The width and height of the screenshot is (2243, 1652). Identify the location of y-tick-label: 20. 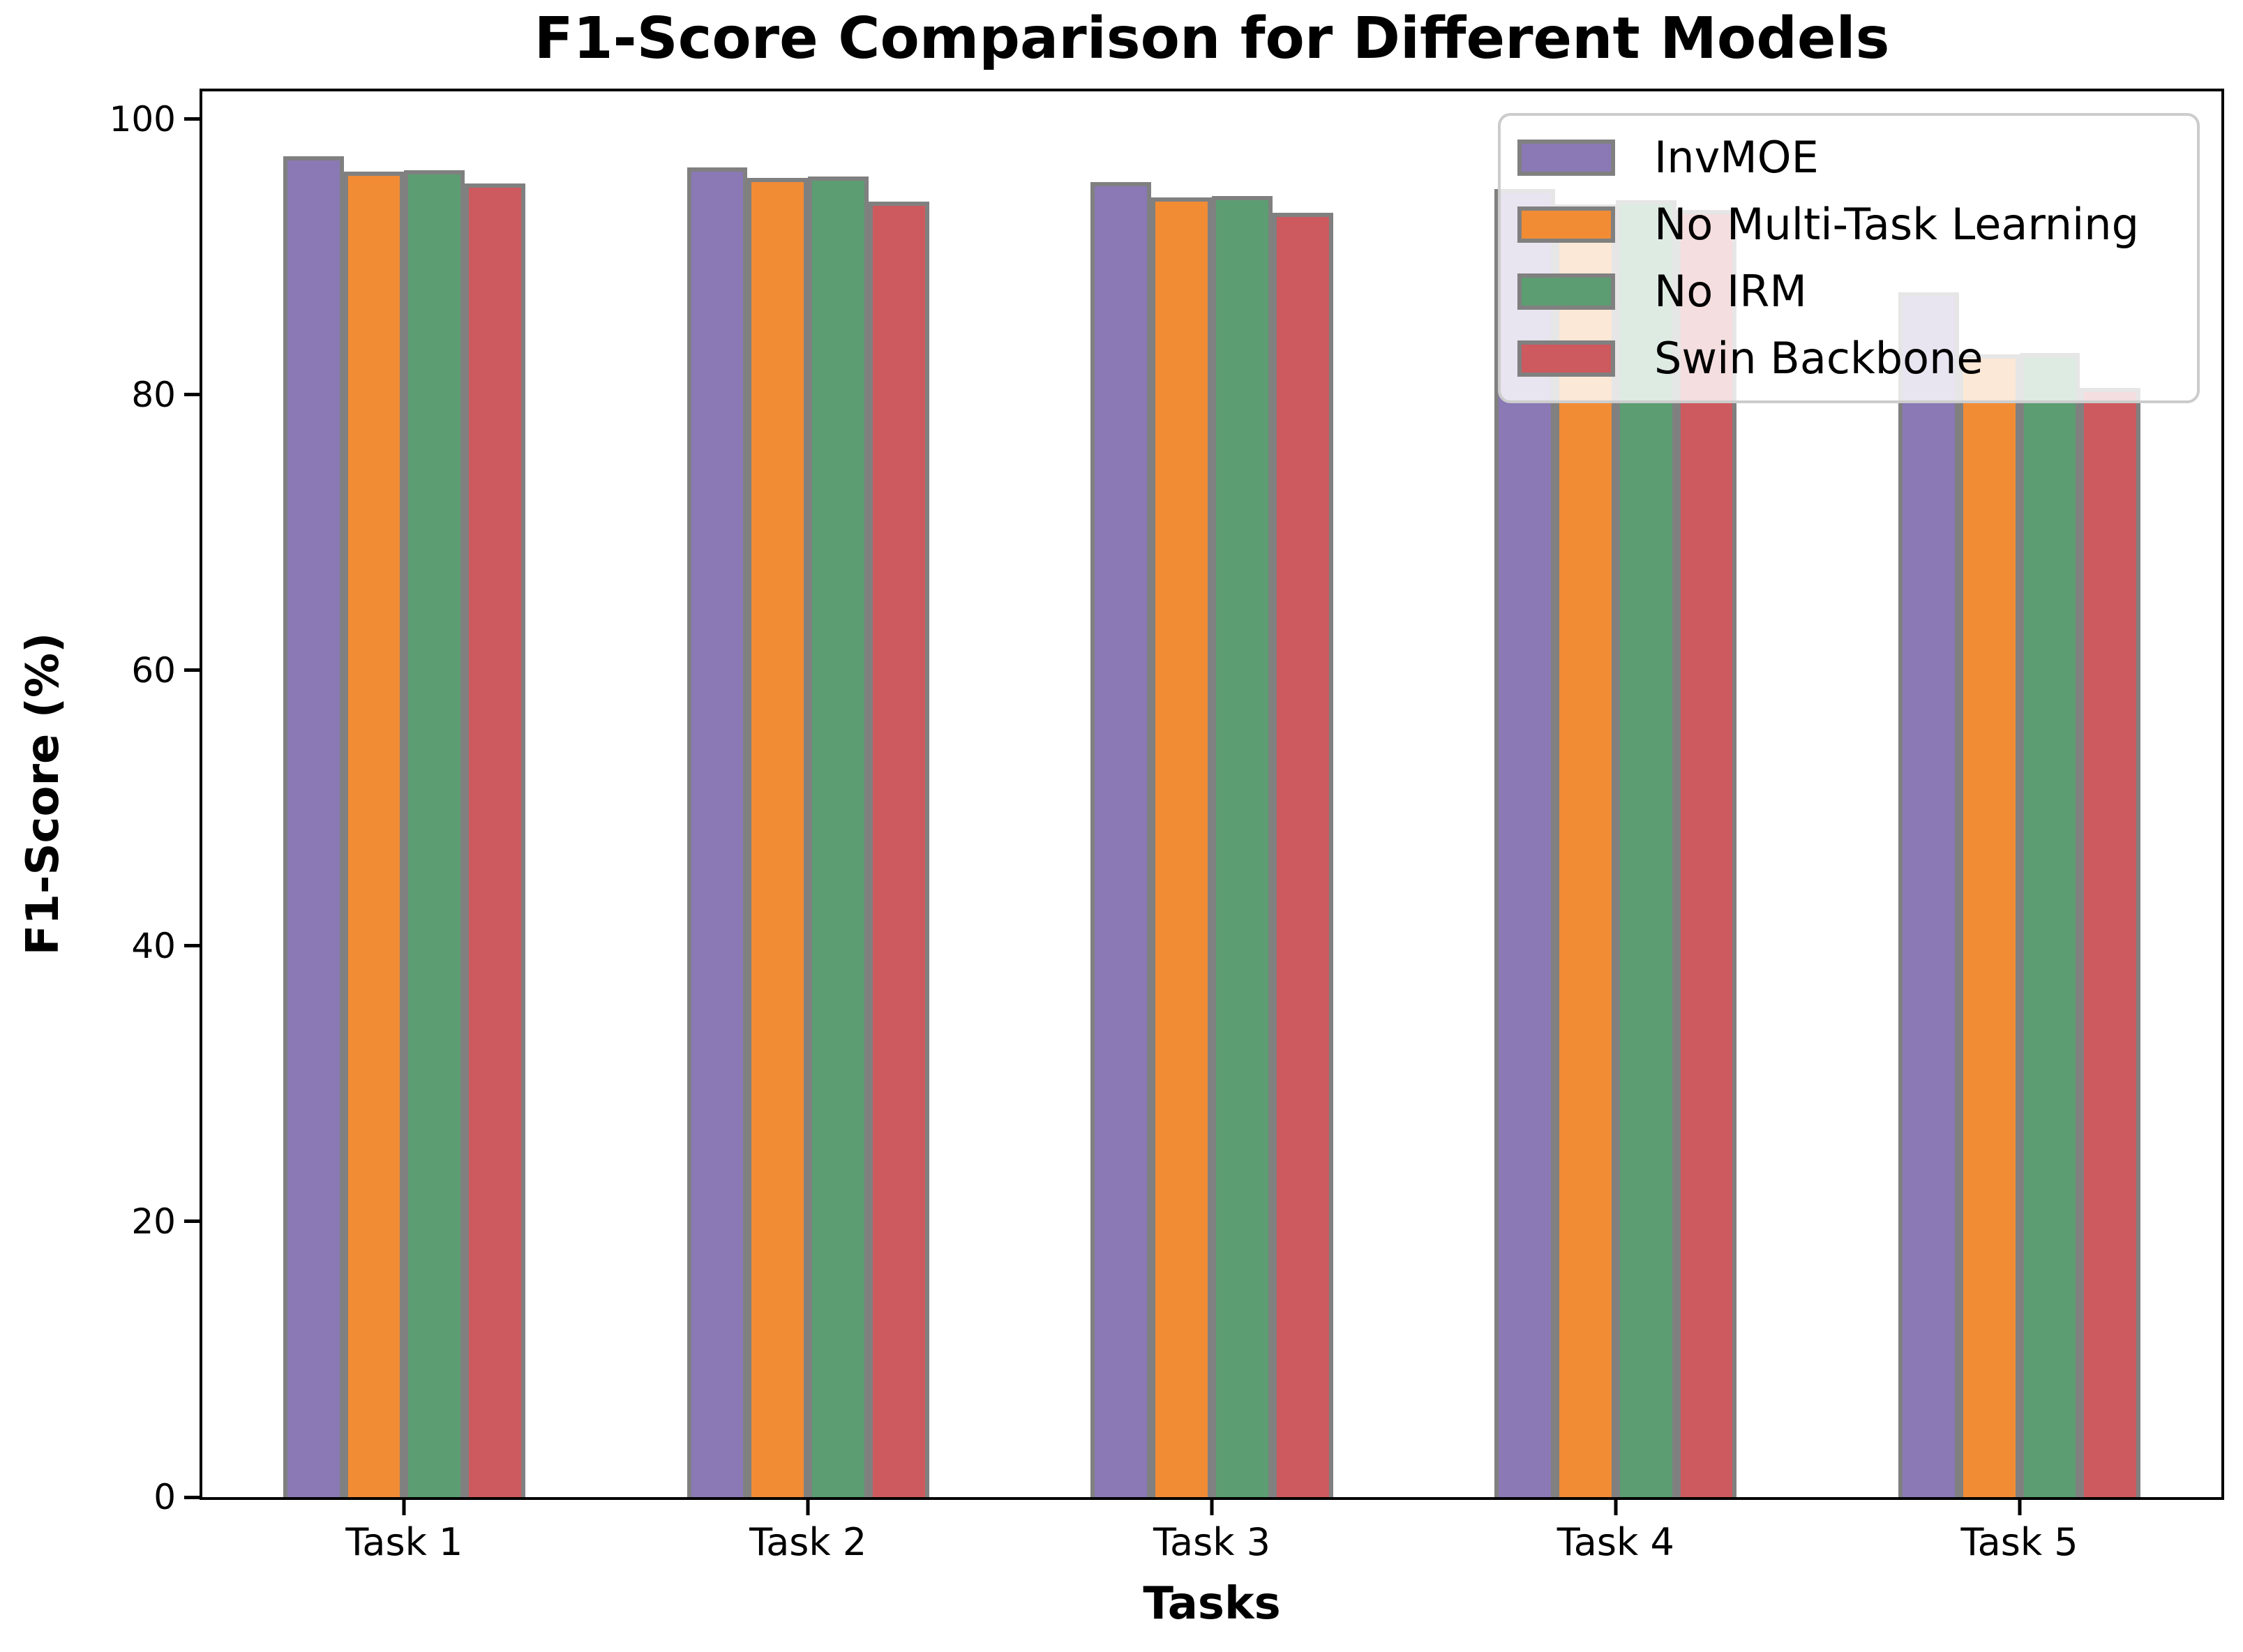
(153, 1221).